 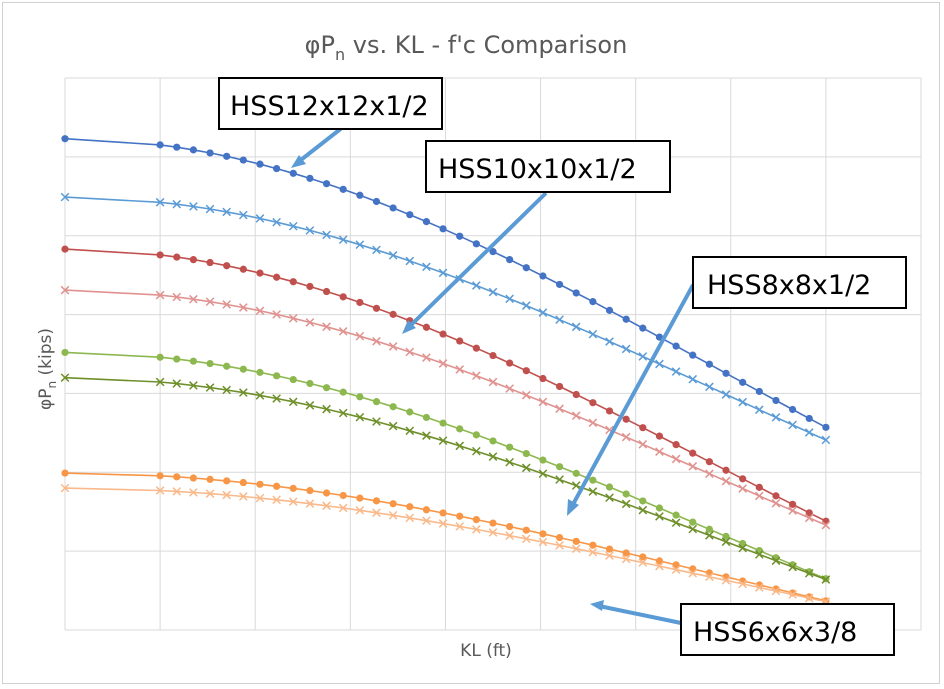 What do you see at coordinates (466, 47) in the screenshot?
I see `chart-title: φPn vs. KL - f'c Comparison` at bounding box center [466, 47].